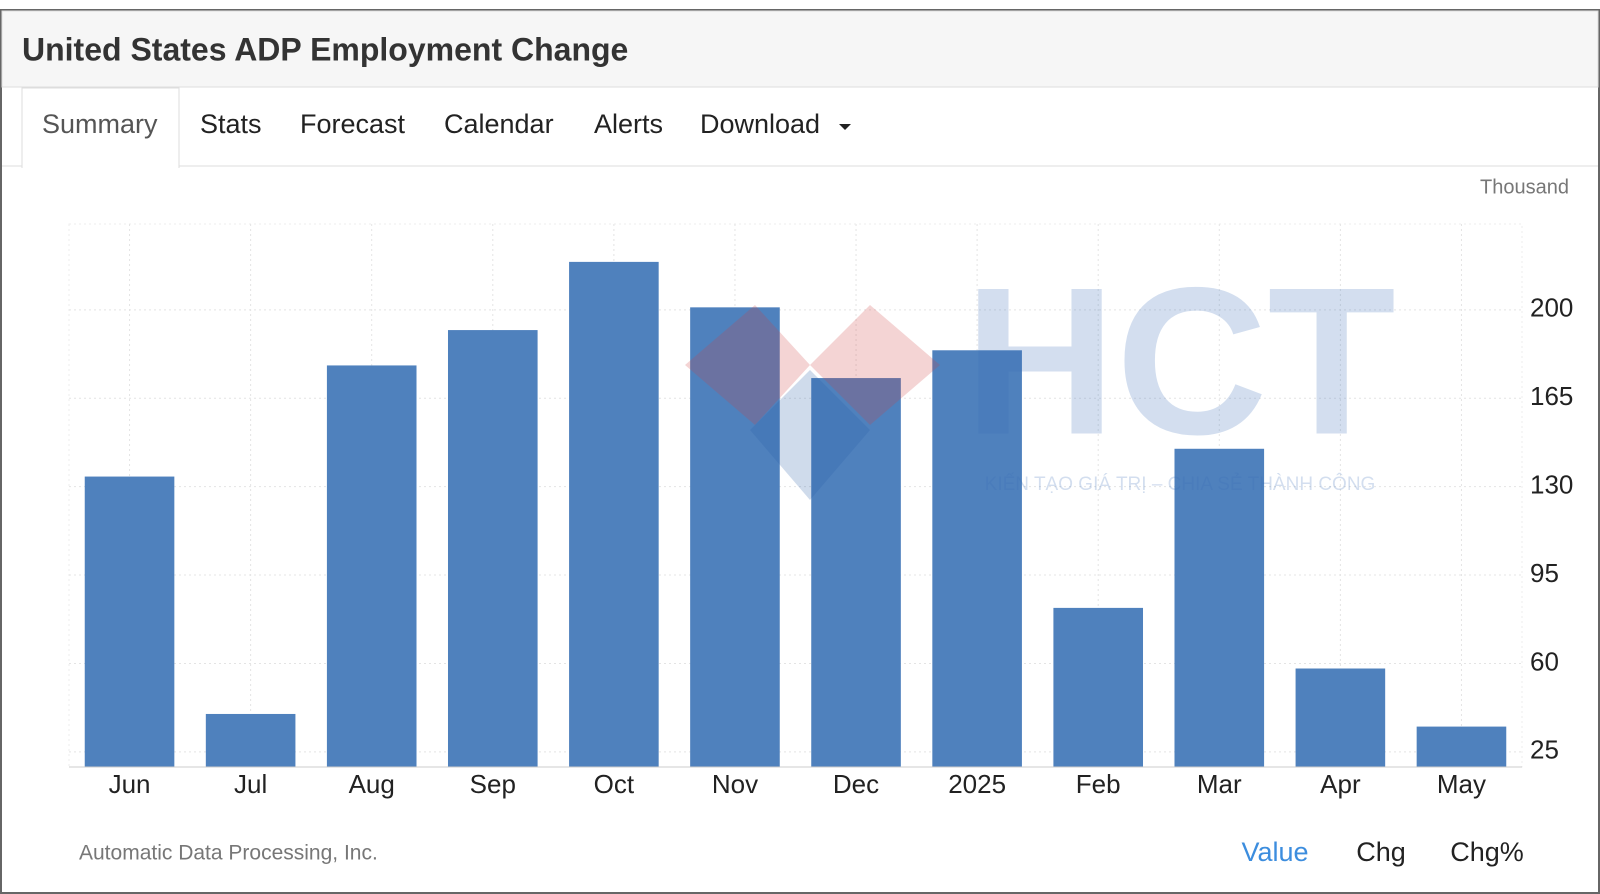 The image size is (1600, 894). I want to click on toggle: Value, so click(1274, 852).